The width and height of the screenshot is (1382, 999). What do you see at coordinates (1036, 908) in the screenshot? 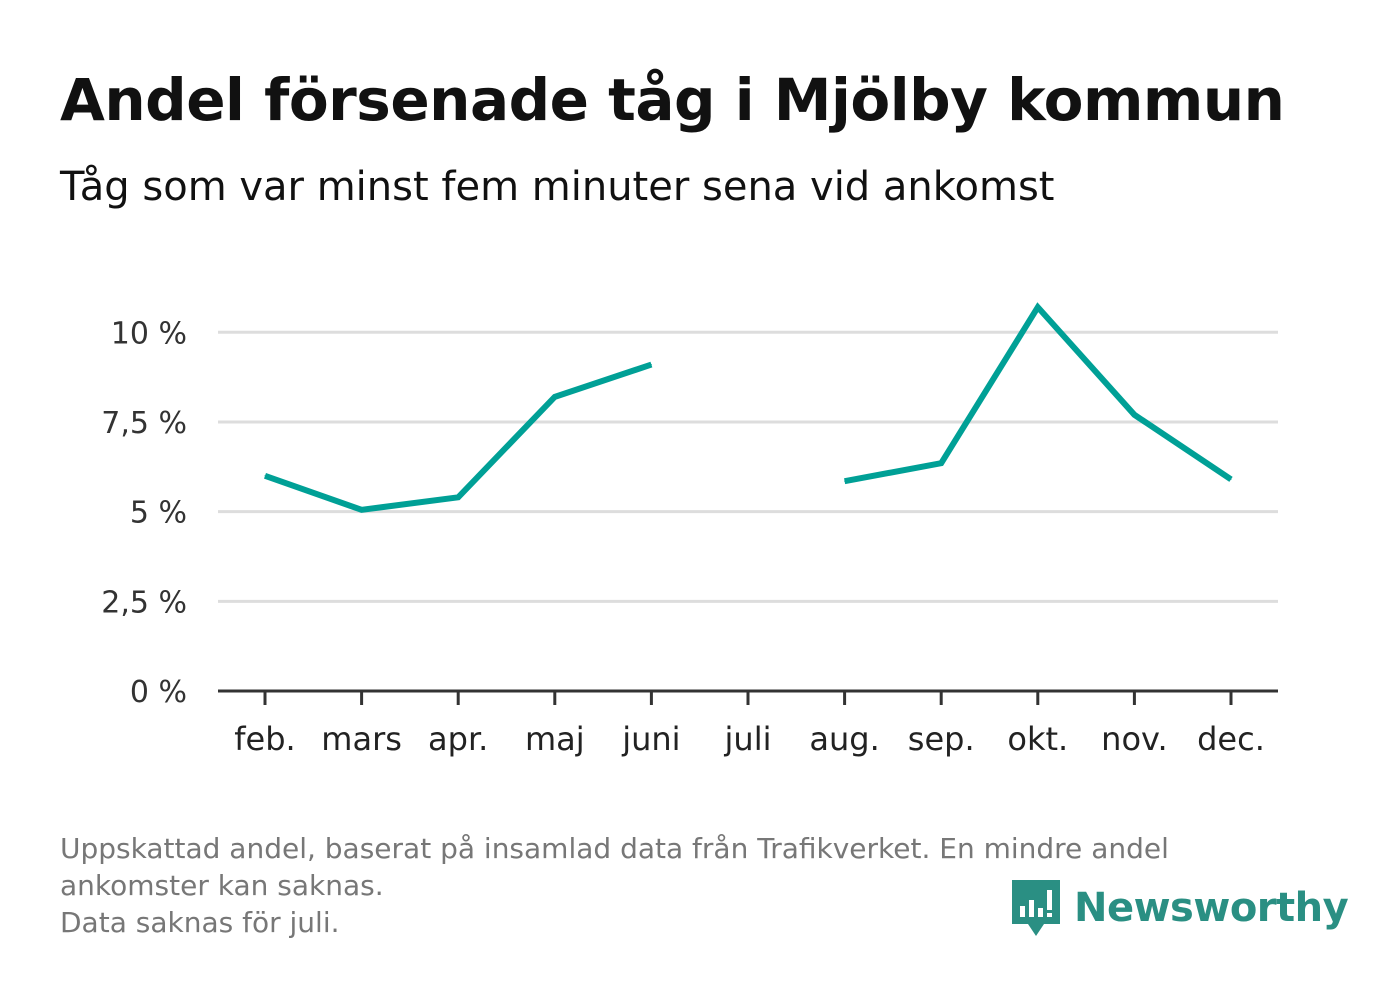
I see `newsworthy-logo-icon` at bounding box center [1036, 908].